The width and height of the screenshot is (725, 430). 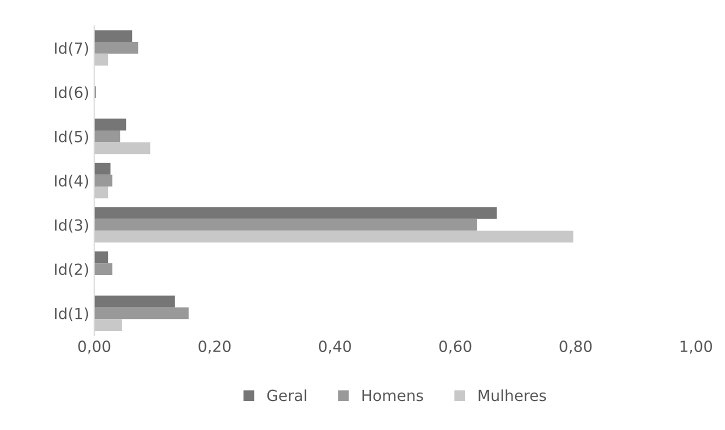 What do you see at coordinates (71, 93) in the screenshot?
I see `y-tick-label: Id(6)` at bounding box center [71, 93].